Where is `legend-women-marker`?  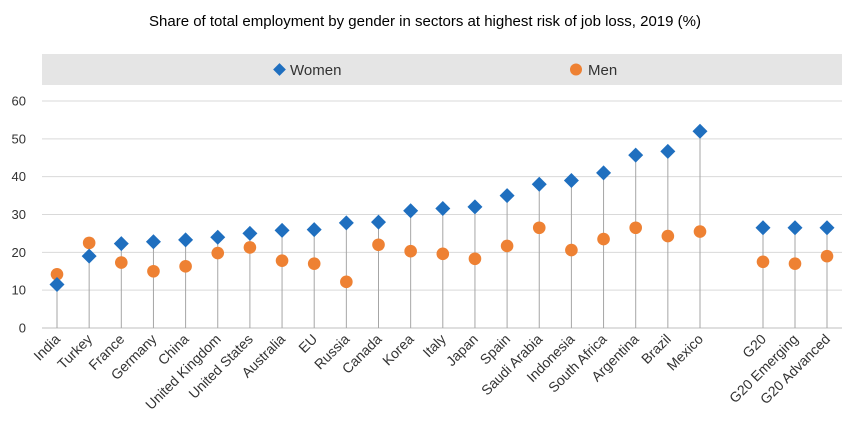
legend-women-marker is located at coordinates (279, 69).